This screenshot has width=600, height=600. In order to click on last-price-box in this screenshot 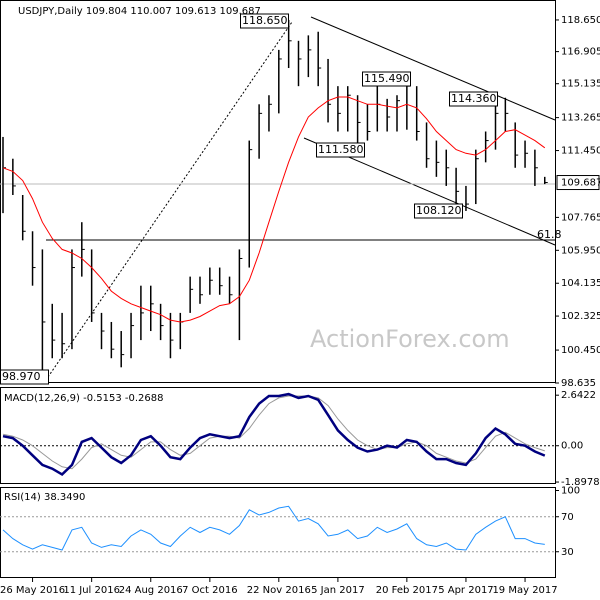, I will do `click(578, 183)`.